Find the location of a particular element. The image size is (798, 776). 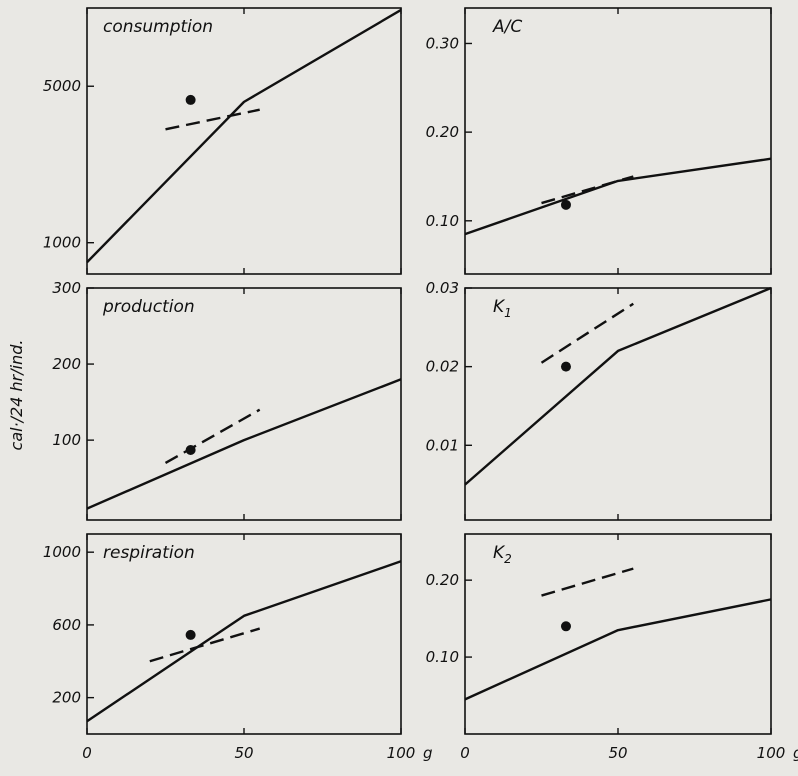

panel-production: 100 200 300 production is located at coordinates (227, 400).